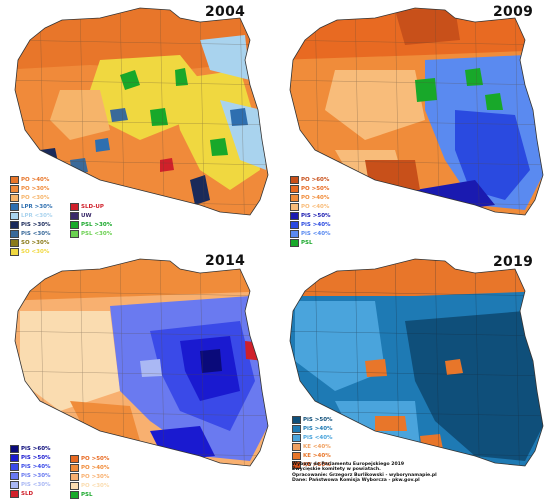 The image size is (550, 502). I want to click on year-title: 2014, so click(225, 261).